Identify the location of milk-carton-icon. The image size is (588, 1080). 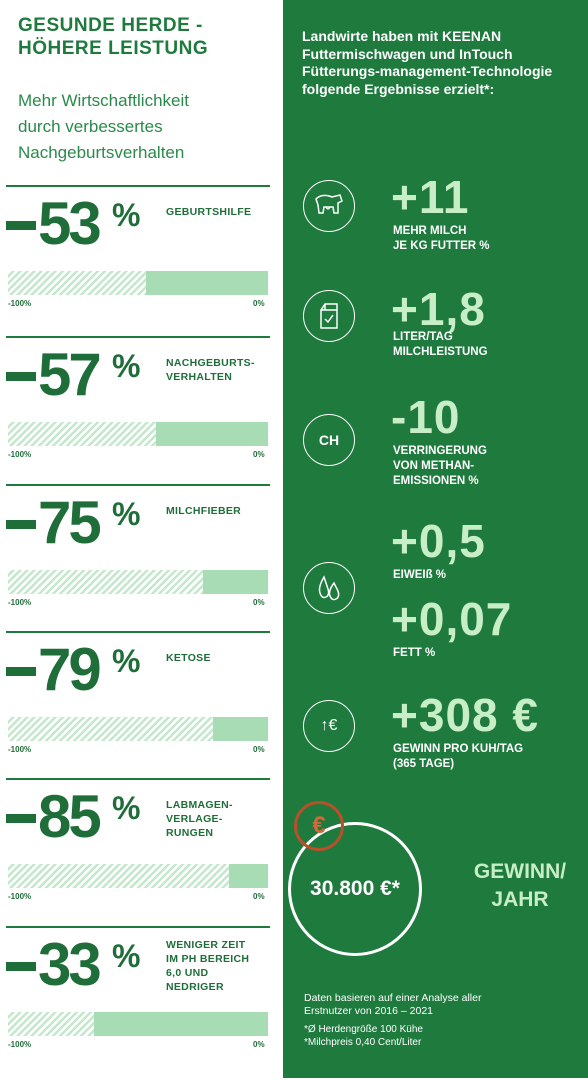
(329, 316).